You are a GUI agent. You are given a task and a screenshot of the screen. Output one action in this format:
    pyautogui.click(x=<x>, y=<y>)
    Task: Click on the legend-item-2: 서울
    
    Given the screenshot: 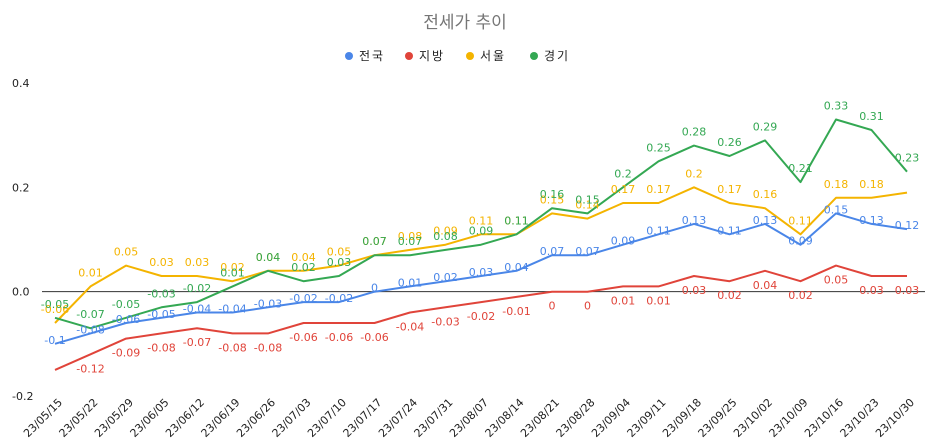 What is the action you would take?
    pyautogui.click(x=486, y=56)
    